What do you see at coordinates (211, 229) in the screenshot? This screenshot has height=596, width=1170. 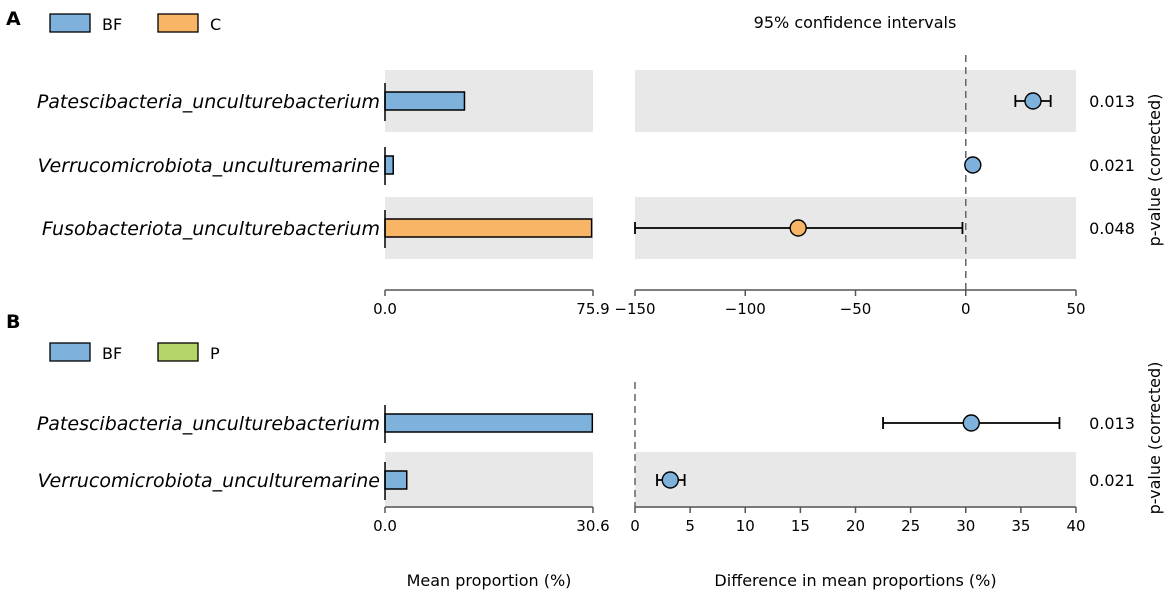 I see `feature-label: Fusobacteriota_unculturebacterium` at bounding box center [211, 229].